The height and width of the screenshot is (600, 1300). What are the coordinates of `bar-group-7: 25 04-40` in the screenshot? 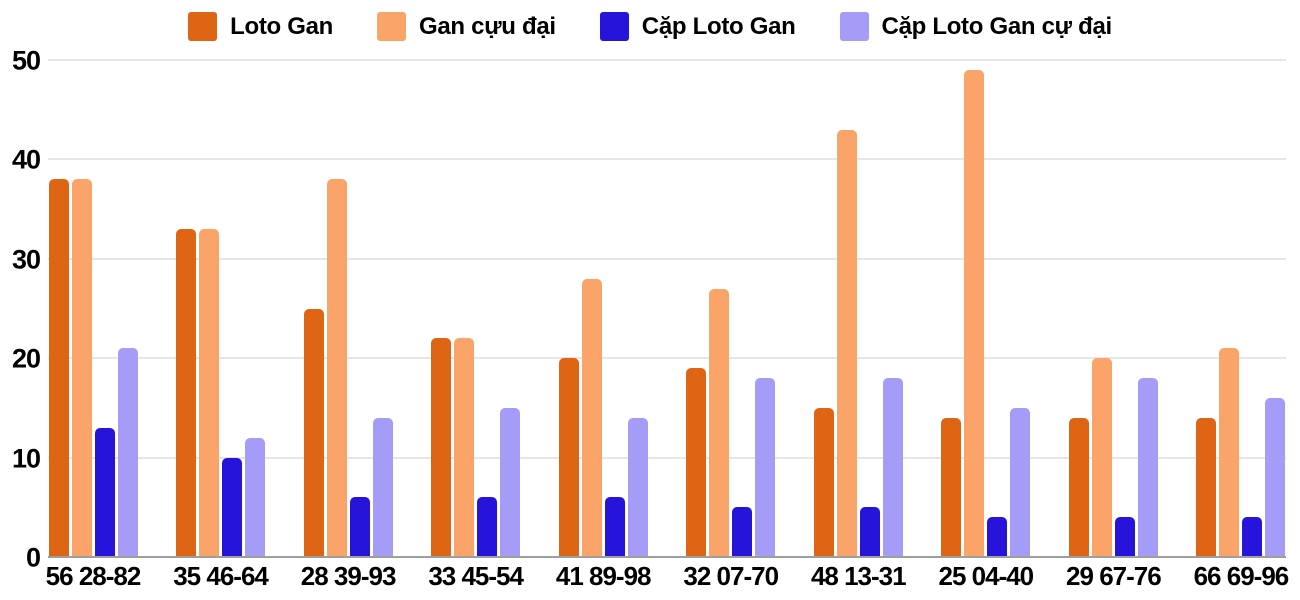 It's located at (986, 324).